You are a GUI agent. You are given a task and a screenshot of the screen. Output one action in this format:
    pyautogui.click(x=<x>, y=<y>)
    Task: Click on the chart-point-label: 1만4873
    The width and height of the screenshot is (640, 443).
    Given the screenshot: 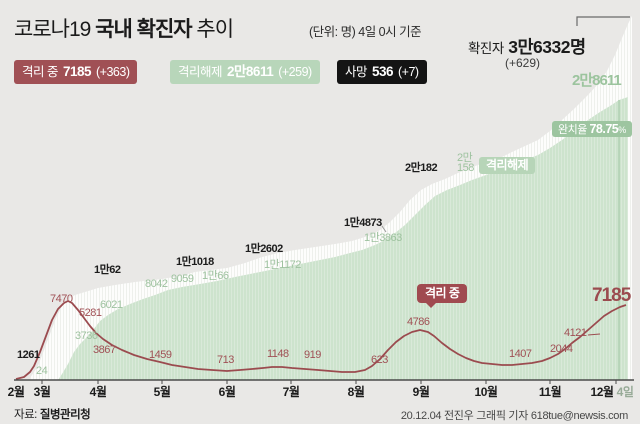 What is the action you would take?
    pyautogui.click(x=363, y=223)
    